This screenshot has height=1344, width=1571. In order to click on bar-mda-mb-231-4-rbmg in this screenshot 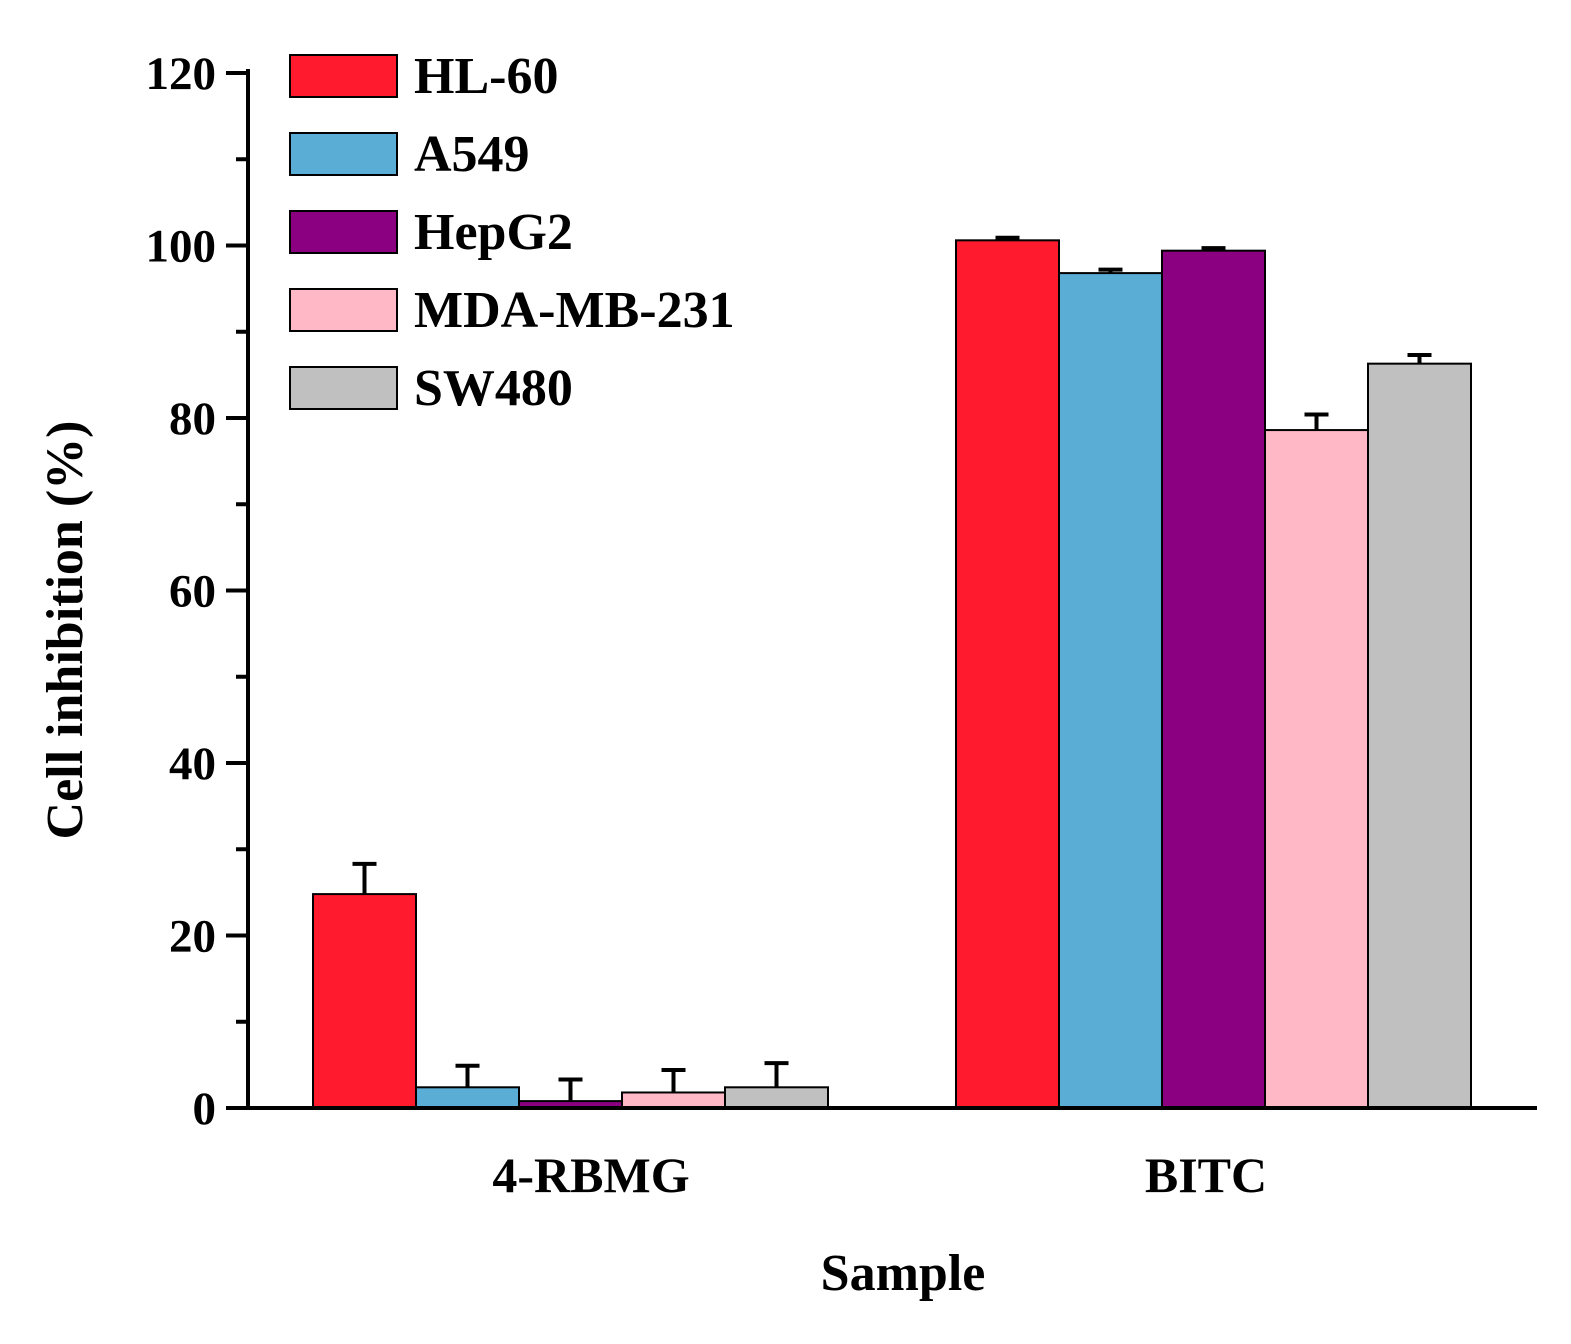, I will do `click(673, 1100)`.